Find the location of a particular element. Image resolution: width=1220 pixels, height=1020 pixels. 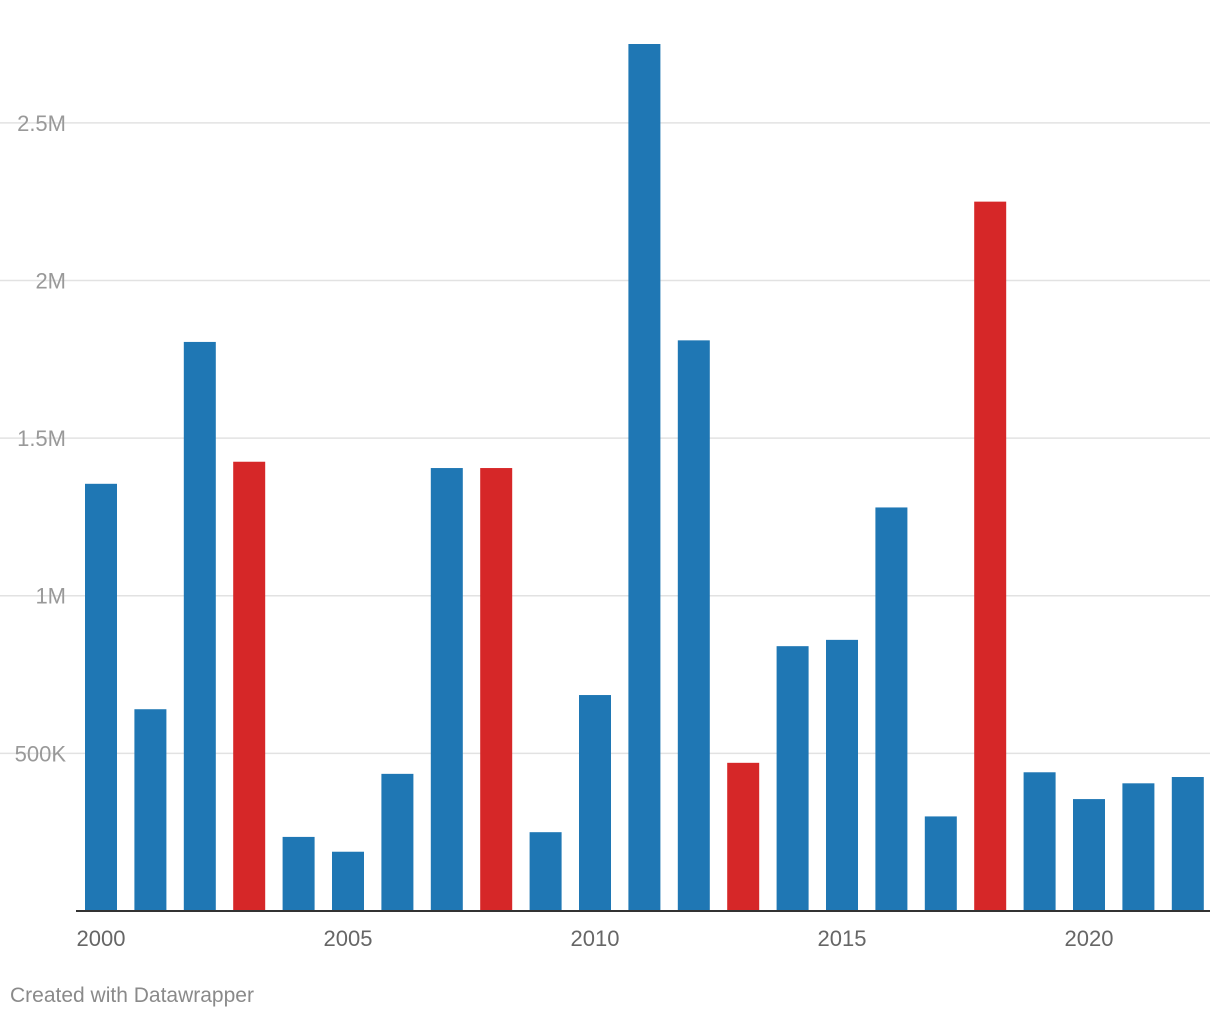

bar-2002 is located at coordinates (199, 626).